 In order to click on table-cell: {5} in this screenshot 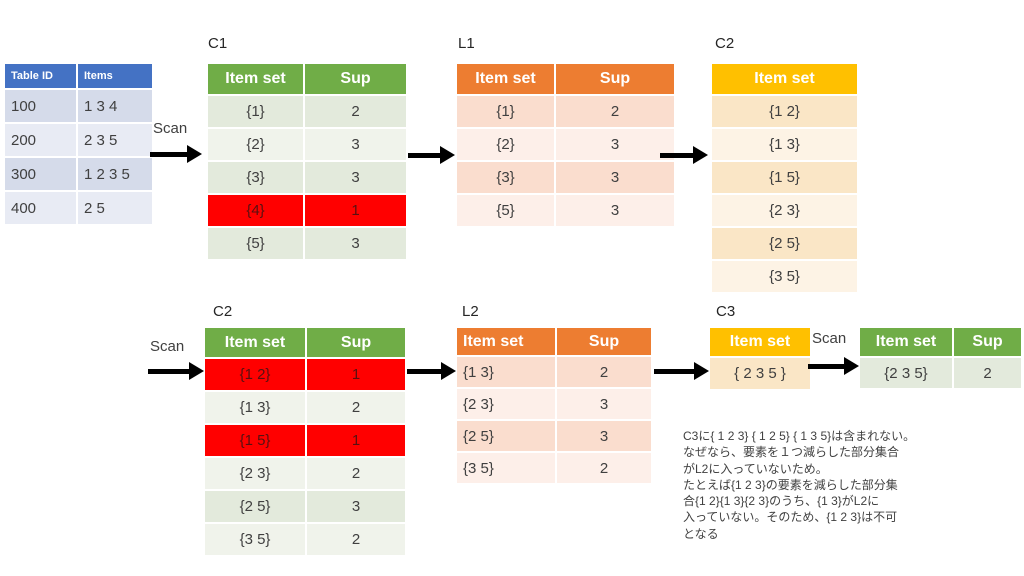, I will do `click(256, 243)`.